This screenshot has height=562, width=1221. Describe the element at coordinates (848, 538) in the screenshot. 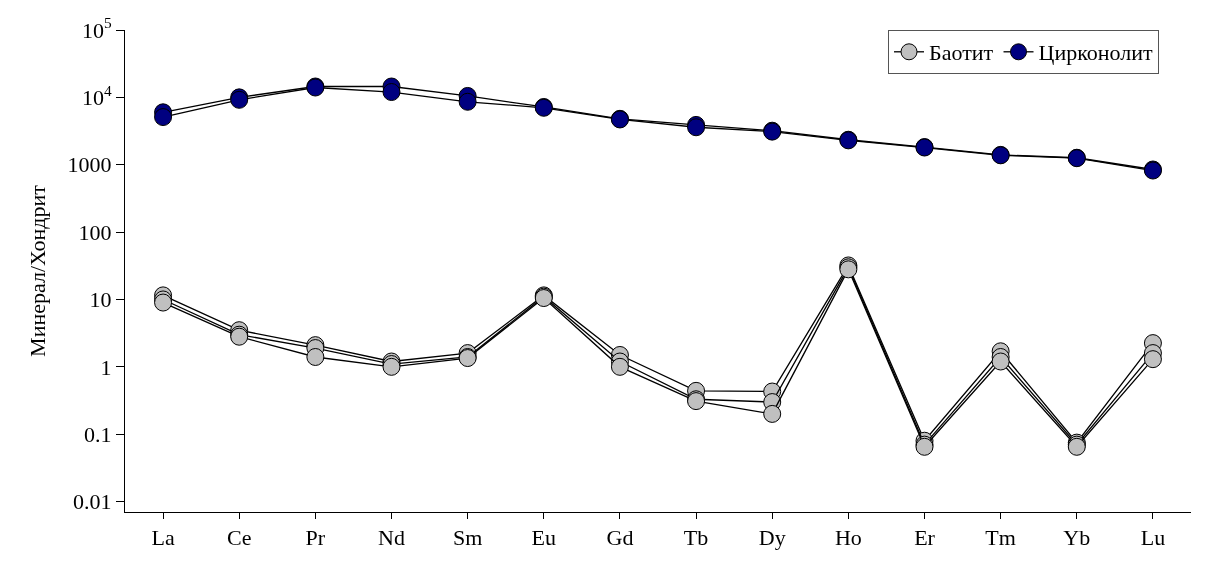

I see `x-tick-label: Ho` at that location.